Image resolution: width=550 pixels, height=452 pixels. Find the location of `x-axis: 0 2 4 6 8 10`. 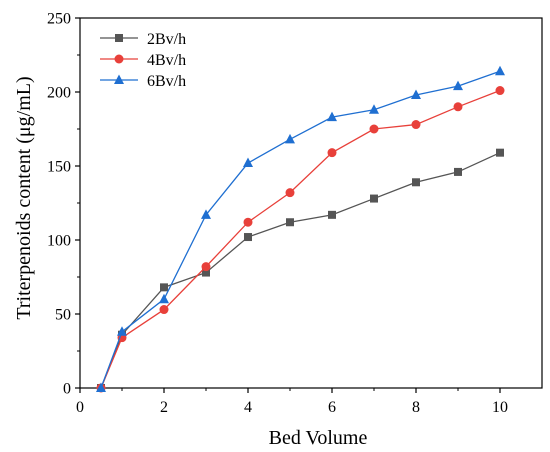

x-axis: 0 2 4 6 8 10 is located at coordinates (292, 402).